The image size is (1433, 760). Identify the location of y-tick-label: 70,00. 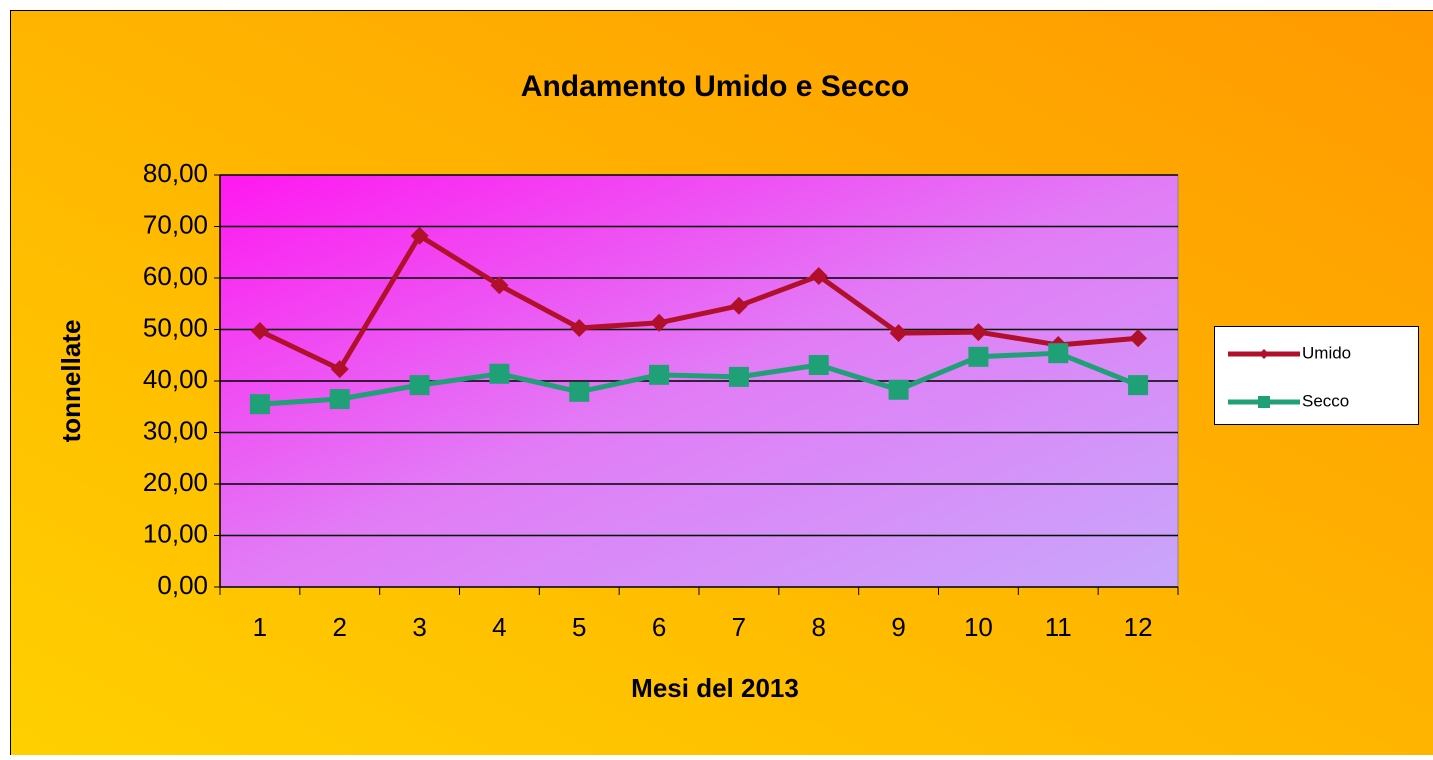
(175, 224).